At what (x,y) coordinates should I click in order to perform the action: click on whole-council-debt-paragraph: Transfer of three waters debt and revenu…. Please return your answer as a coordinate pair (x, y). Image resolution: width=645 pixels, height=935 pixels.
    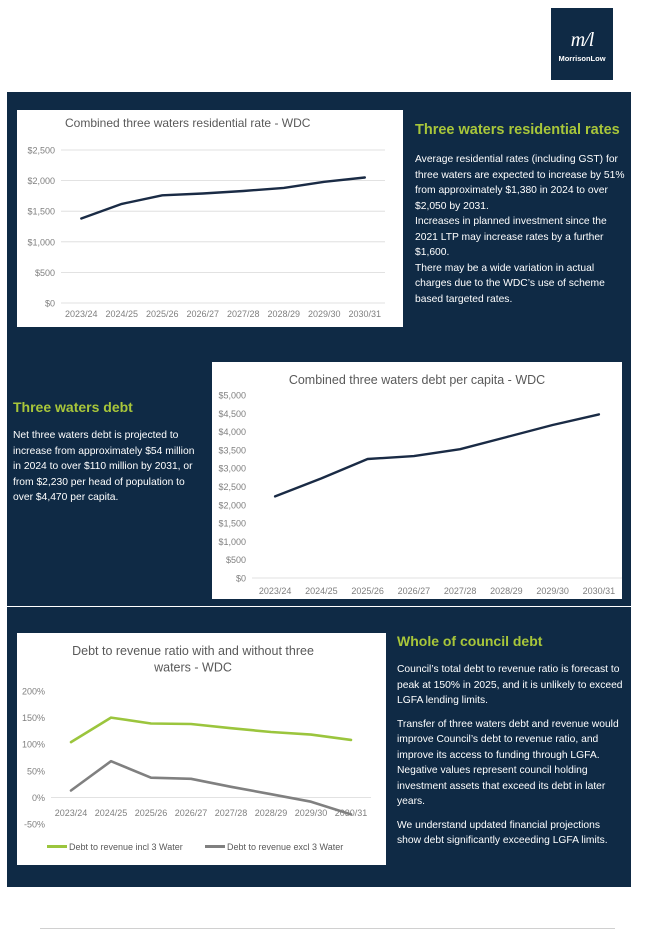
    Looking at the image, I should click on (508, 763).